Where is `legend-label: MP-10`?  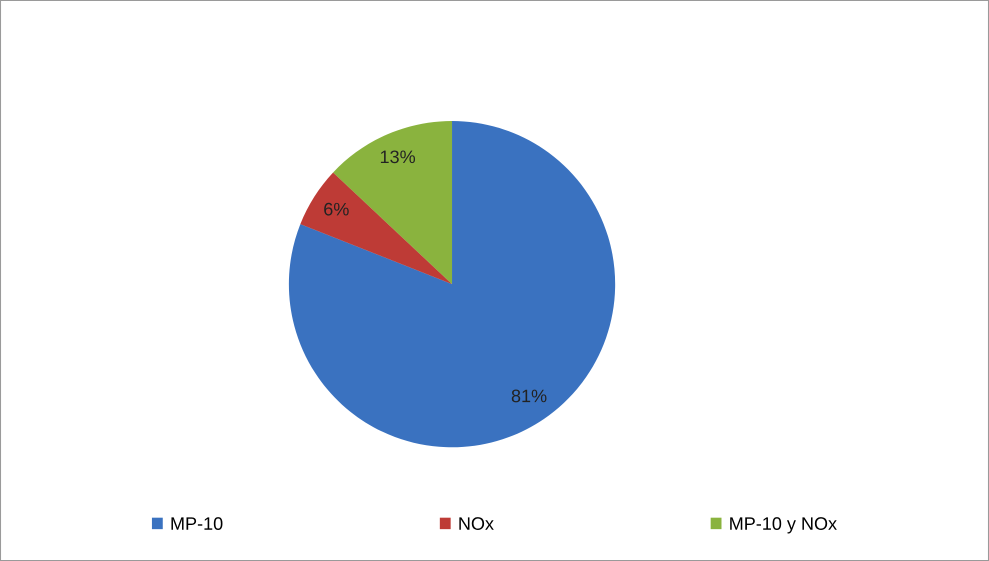
legend-label: MP-10 is located at coordinates (196, 523).